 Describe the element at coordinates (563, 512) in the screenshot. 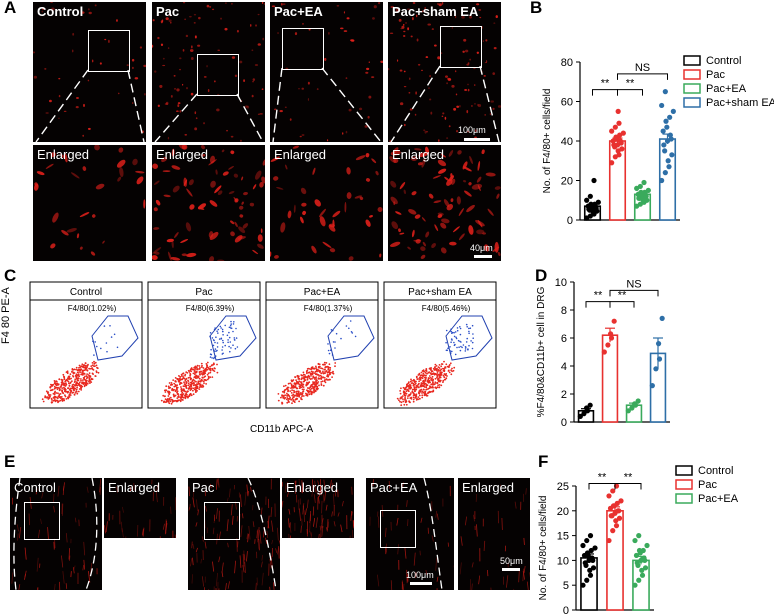

I see `y-tick-label: 20` at that location.